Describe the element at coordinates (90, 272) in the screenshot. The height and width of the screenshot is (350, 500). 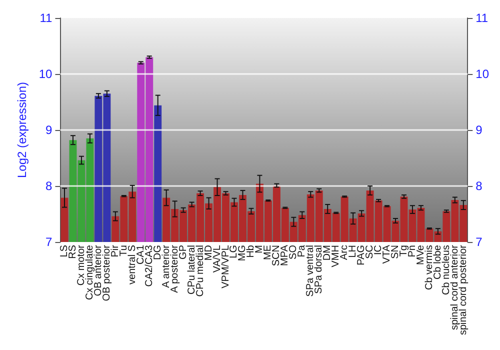
I see `x-tick-label: Cx cingulate` at that location.